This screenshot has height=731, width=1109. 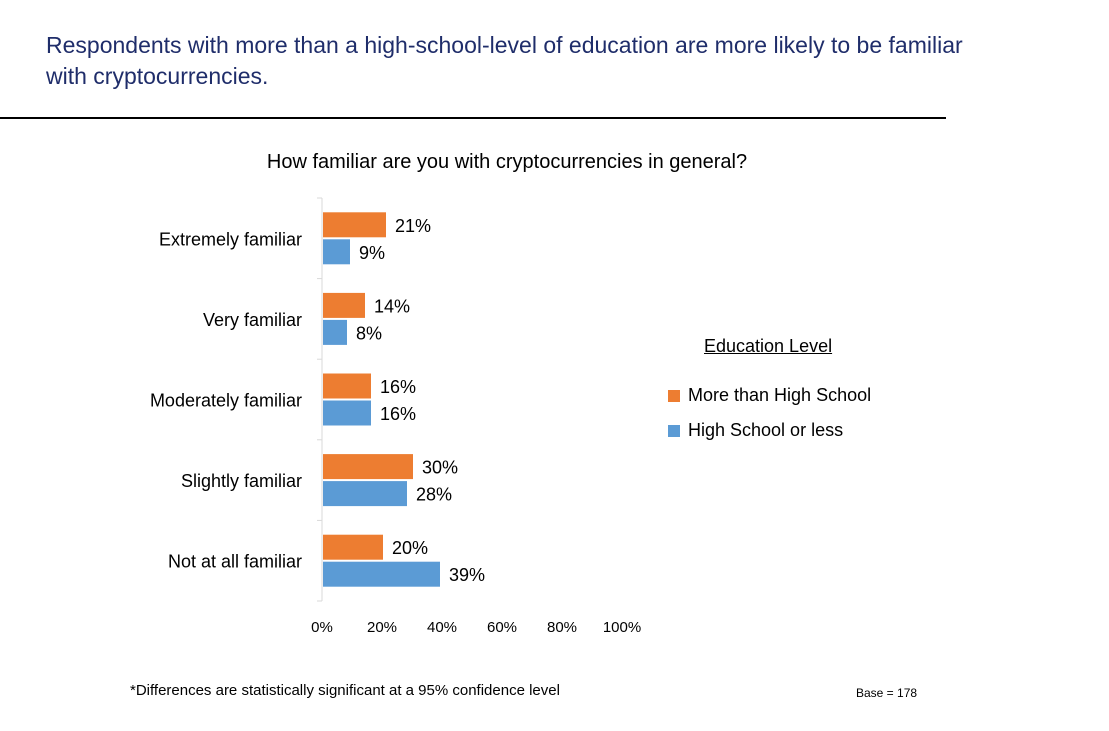 What do you see at coordinates (768, 346) in the screenshot?
I see `legend-title: Education Level` at bounding box center [768, 346].